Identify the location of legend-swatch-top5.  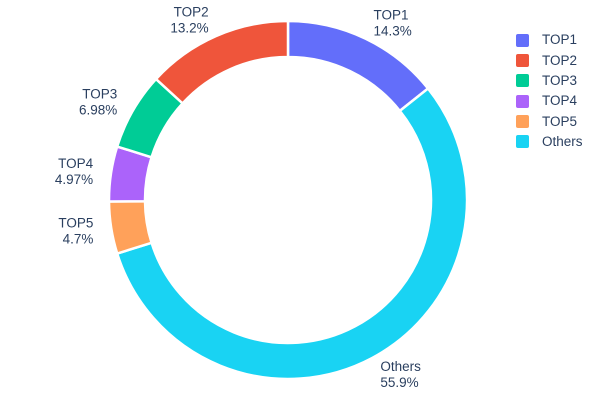
(522, 121).